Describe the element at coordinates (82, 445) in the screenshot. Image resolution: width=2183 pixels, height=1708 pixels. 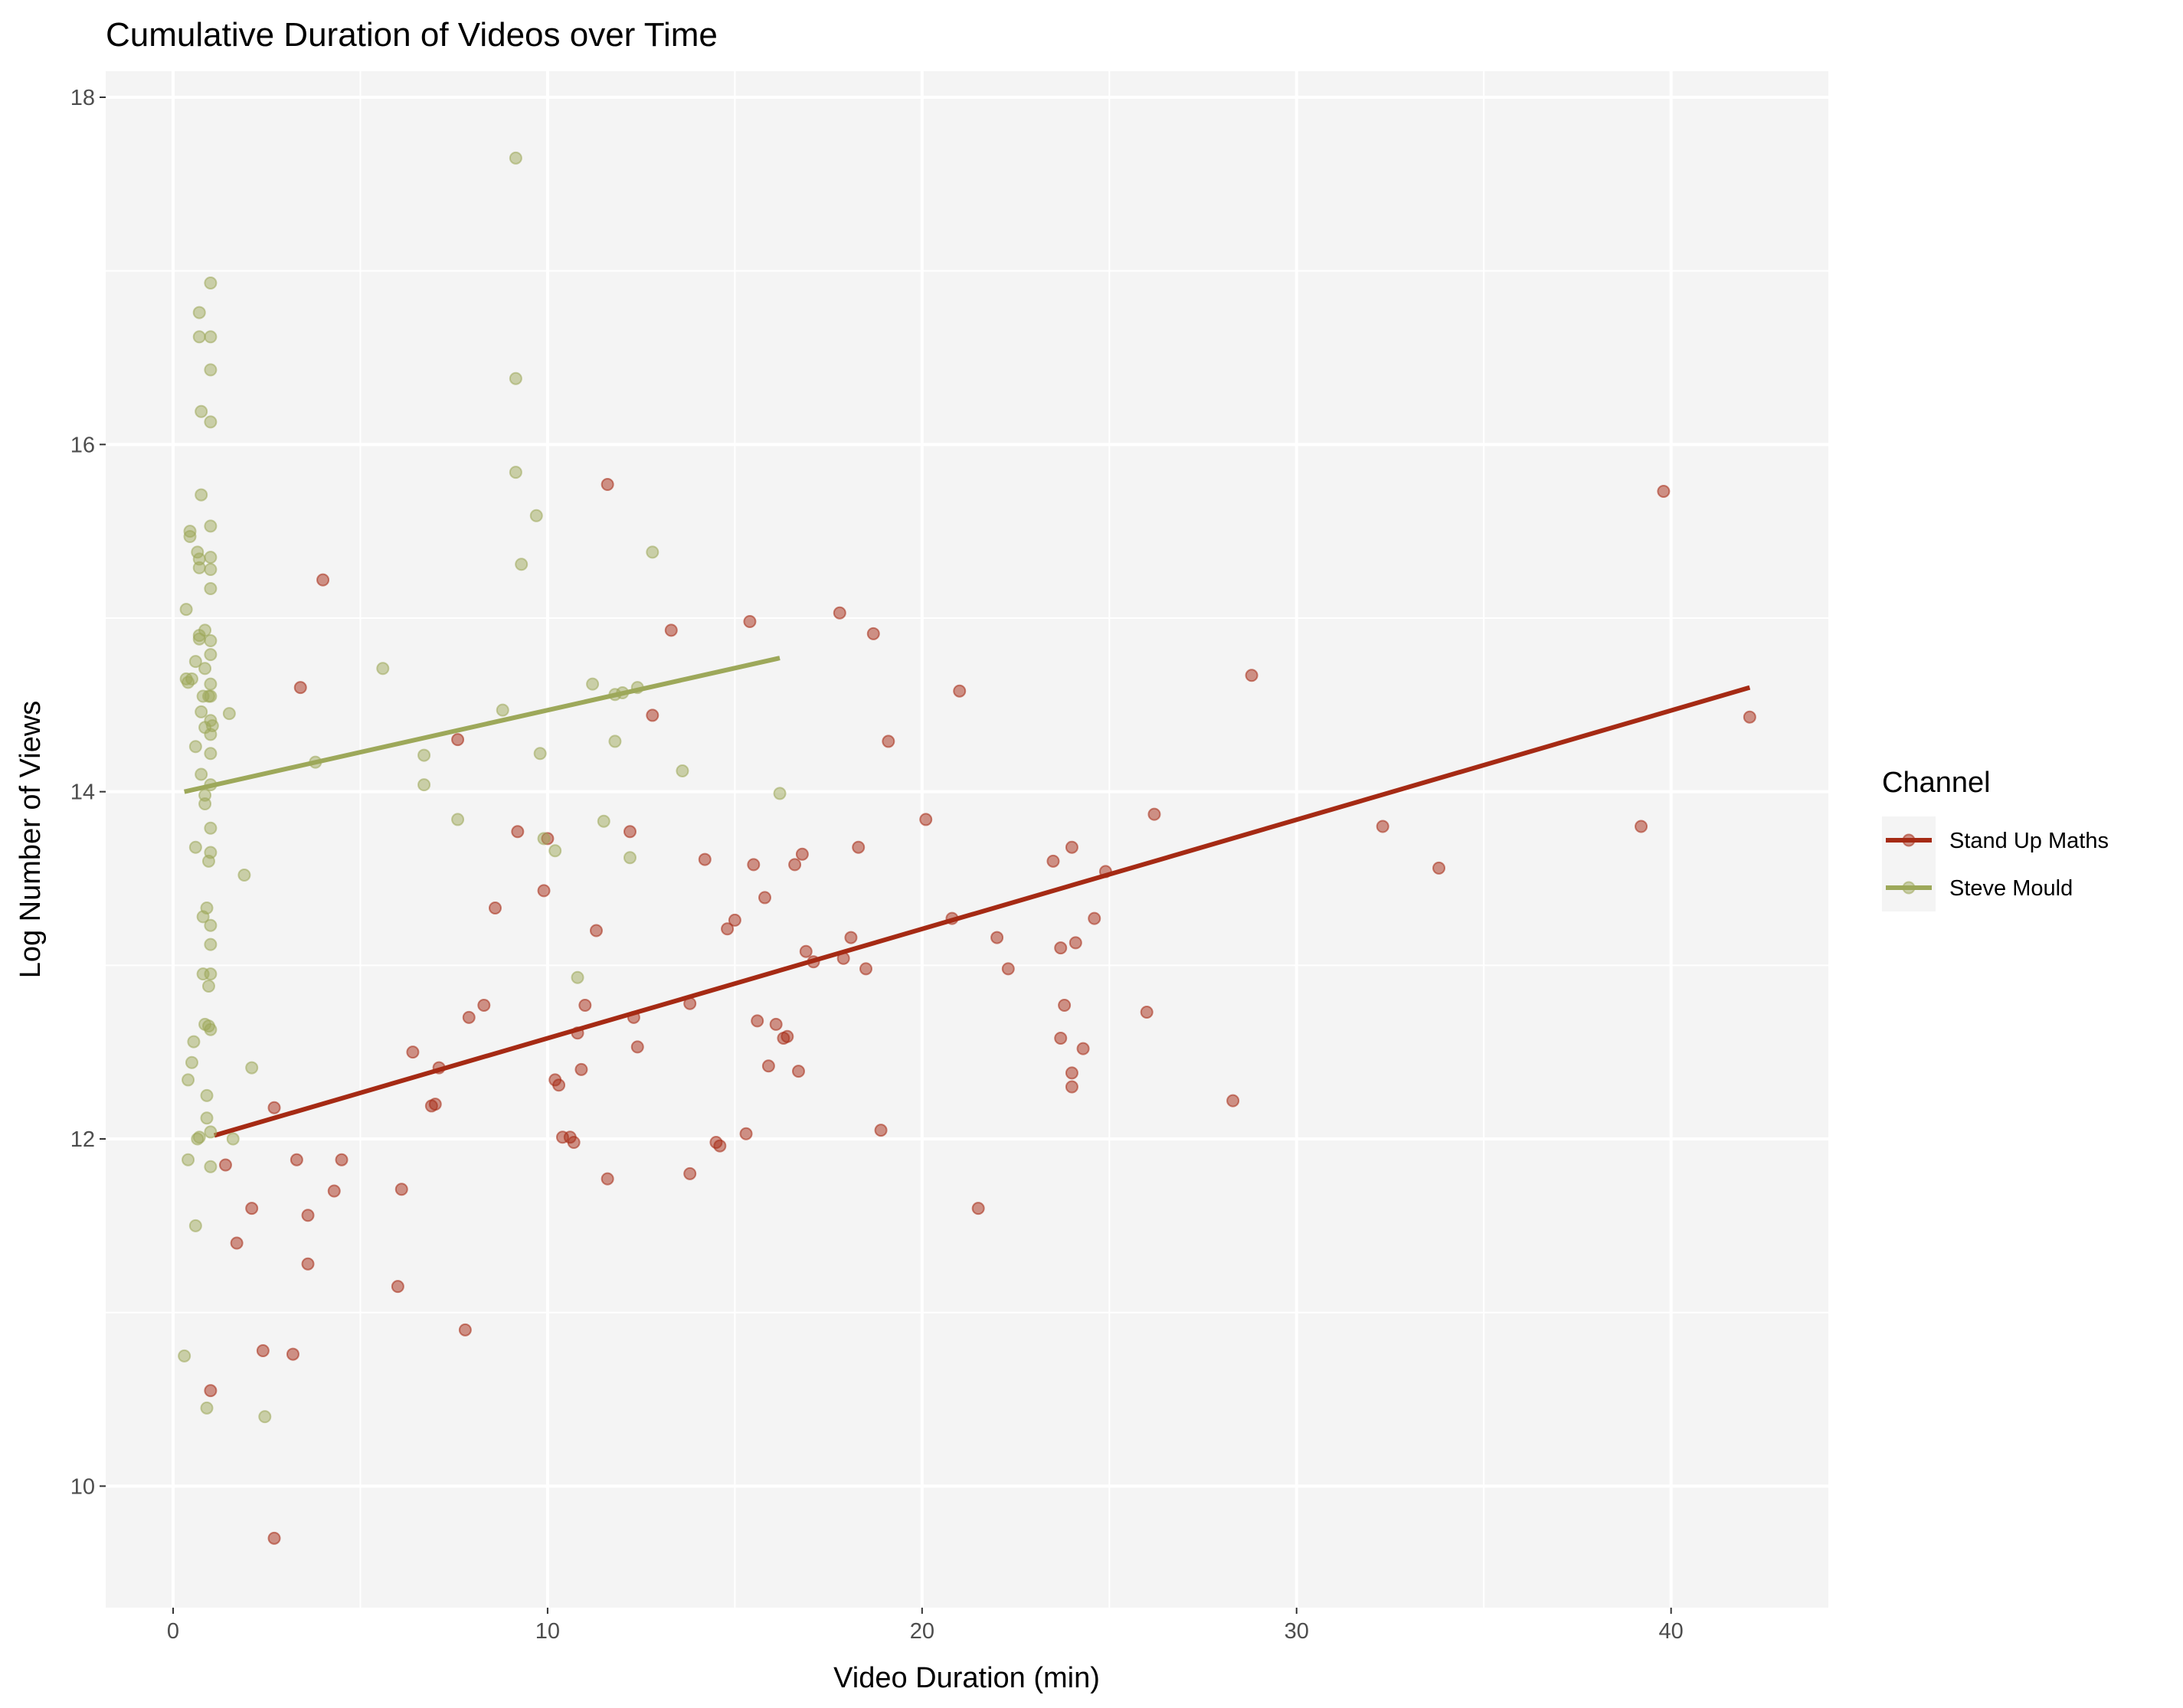
I see `y-tick-label: 16` at that location.